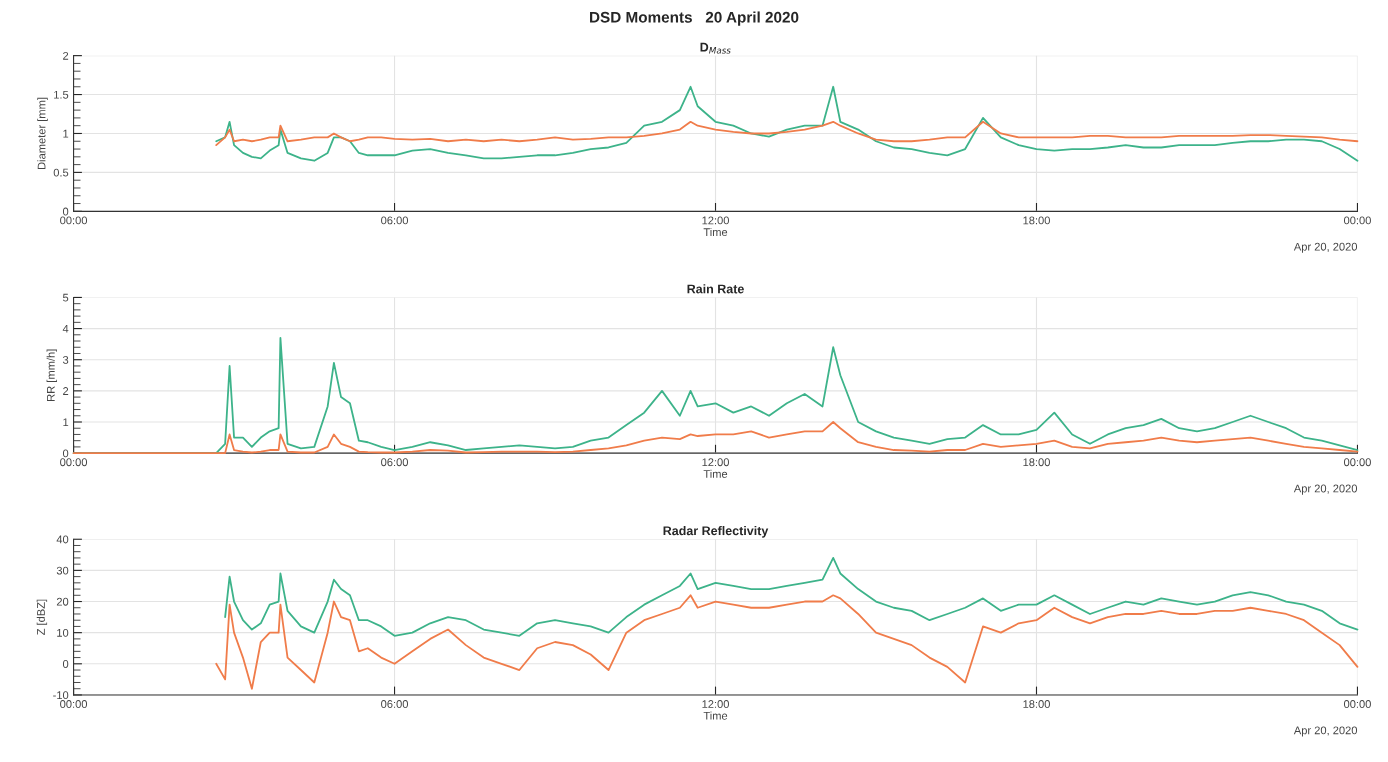  What do you see at coordinates (61, 94) in the screenshot?
I see `y-tick-label: 1.5` at bounding box center [61, 94].